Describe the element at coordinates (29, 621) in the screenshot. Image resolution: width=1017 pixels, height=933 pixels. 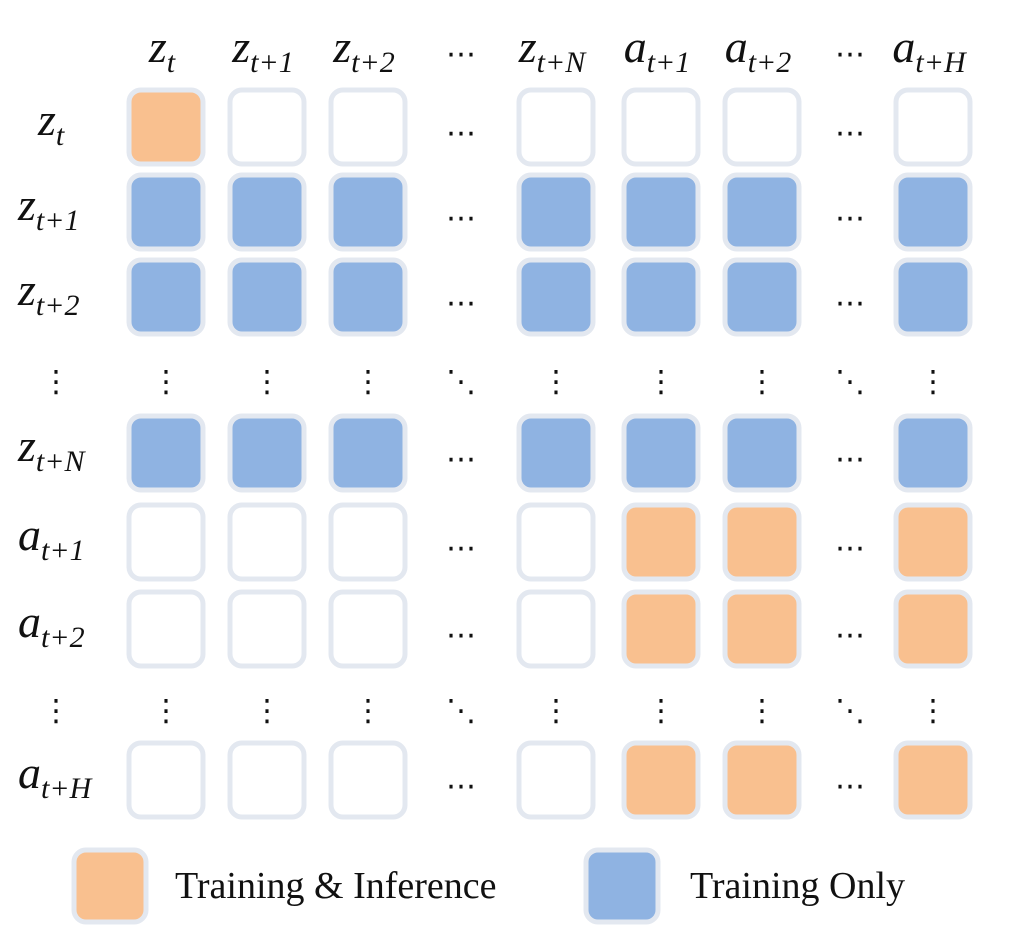
I see `row-header-a-tplus-2-base: a` at that location.